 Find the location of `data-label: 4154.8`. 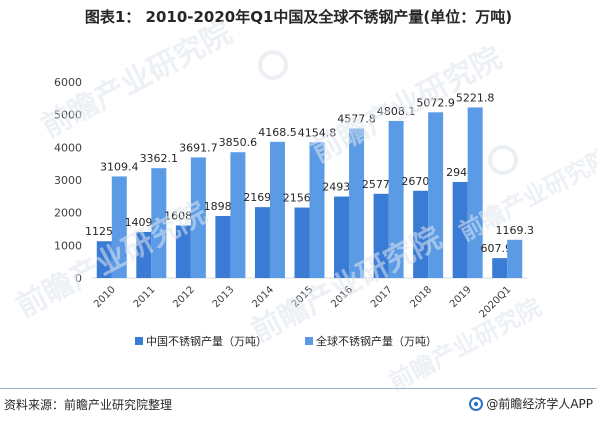

data-label: 4154.8 is located at coordinates (317, 132).